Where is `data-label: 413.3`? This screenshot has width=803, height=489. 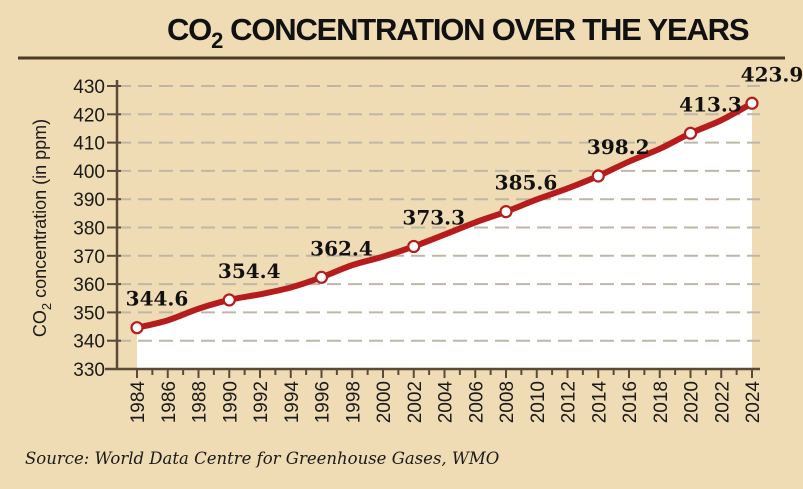
data-label: 413.3 is located at coordinates (710, 104).